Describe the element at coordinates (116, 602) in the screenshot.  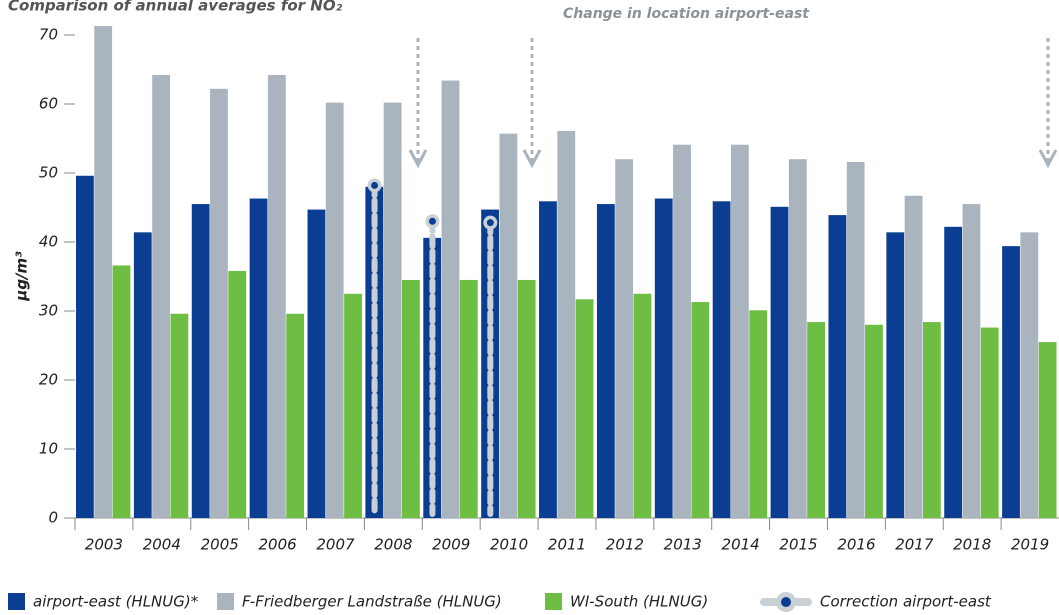
I see `legend-label: airport-east (HLNUG)*` at that location.